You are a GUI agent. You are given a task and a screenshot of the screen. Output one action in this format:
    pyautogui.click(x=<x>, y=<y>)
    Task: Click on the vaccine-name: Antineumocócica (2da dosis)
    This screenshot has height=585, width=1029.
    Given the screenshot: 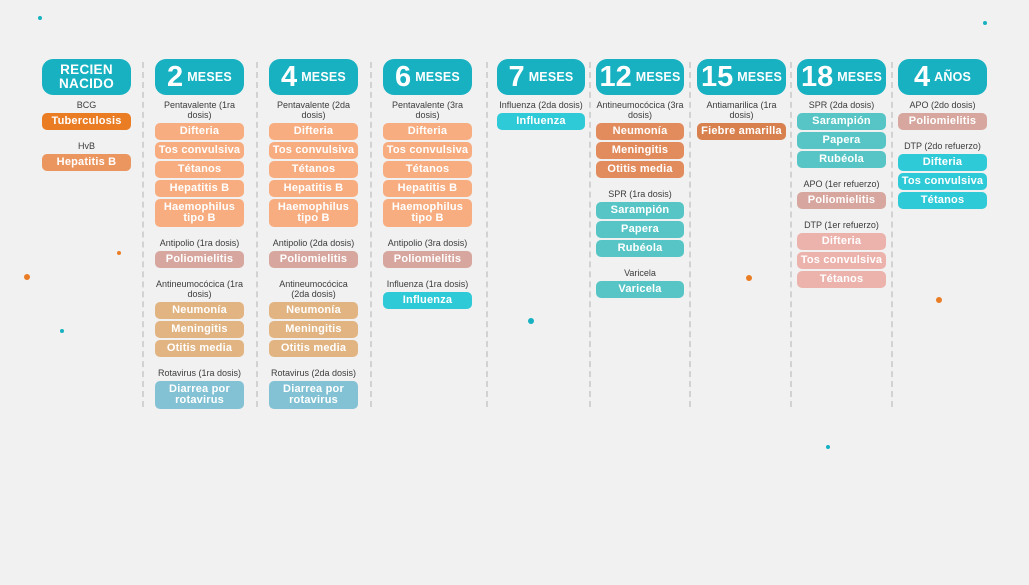 What is the action you would take?
    pyautogui.click(x=313, y=289)
    